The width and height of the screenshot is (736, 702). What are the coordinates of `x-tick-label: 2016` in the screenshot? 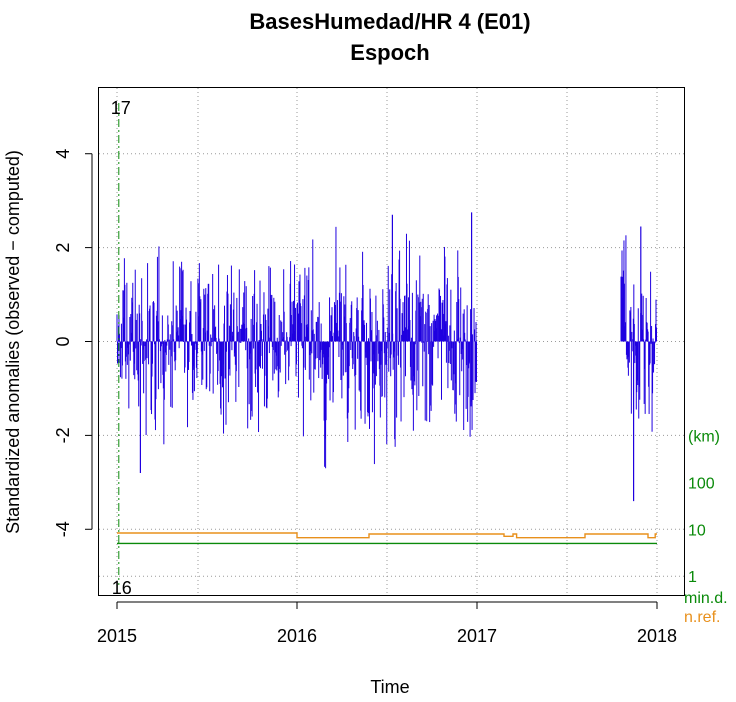 It's located at (297, 636).